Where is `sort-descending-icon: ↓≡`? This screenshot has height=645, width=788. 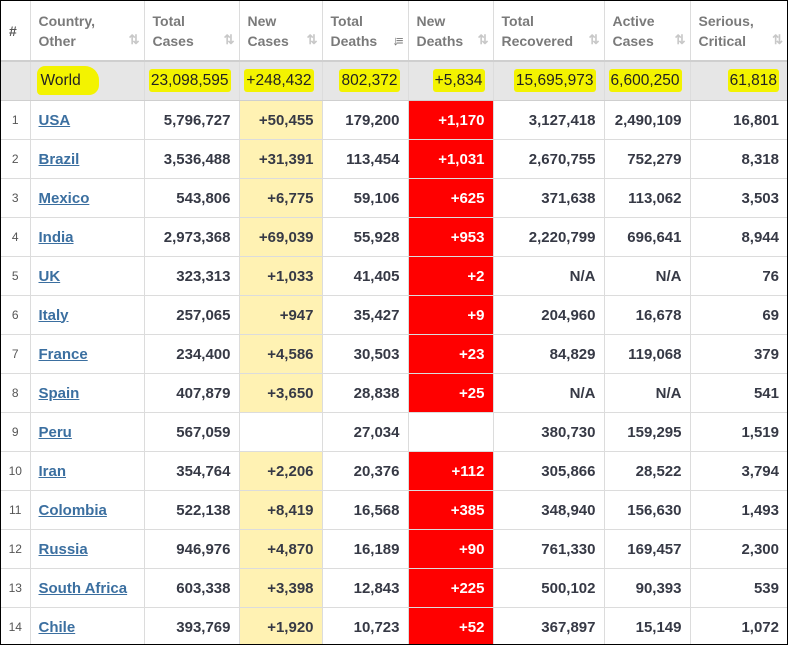 sort-descending-icon: ↓≡ is located at coordinates (397, 40).